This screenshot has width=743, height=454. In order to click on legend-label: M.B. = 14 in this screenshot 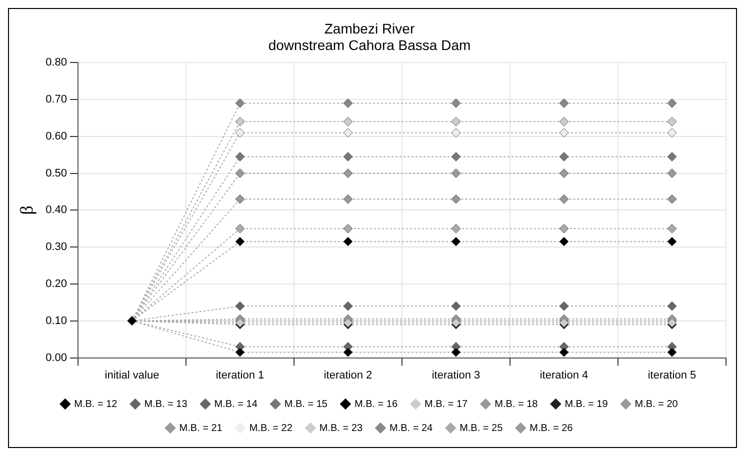, I will do `click(236, 404)`.